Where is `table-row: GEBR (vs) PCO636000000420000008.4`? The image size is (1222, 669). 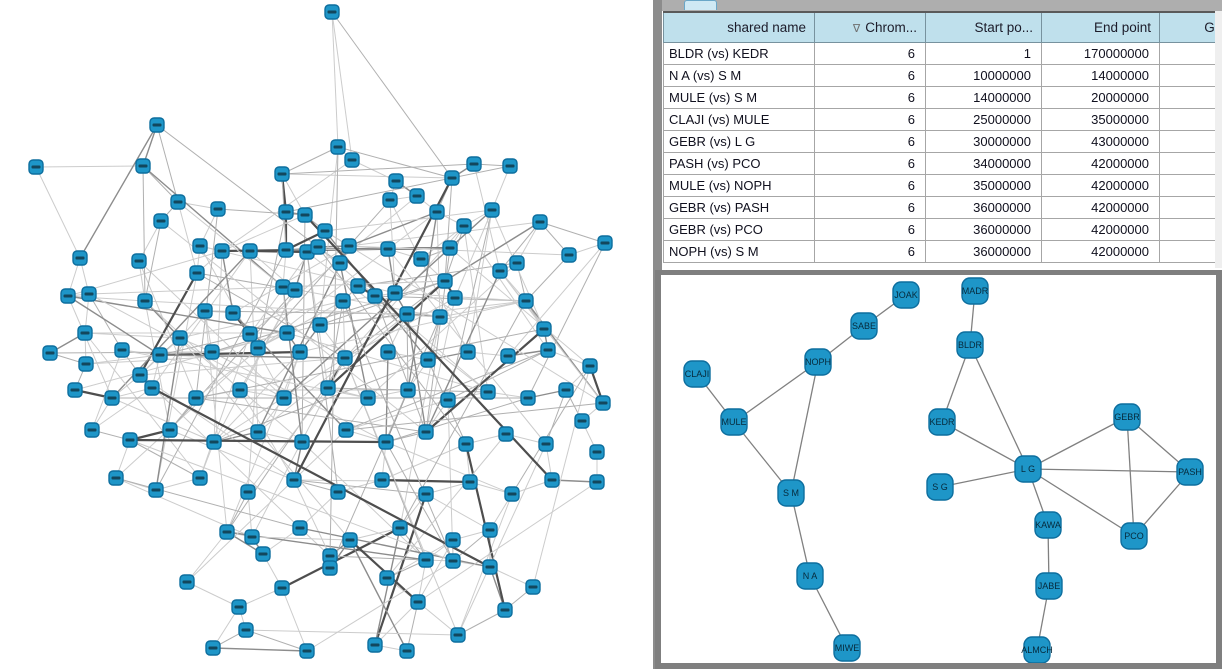 table-row: GEBR (vs) PCO636000000420000008.4 is located at coordinates (942, 229).